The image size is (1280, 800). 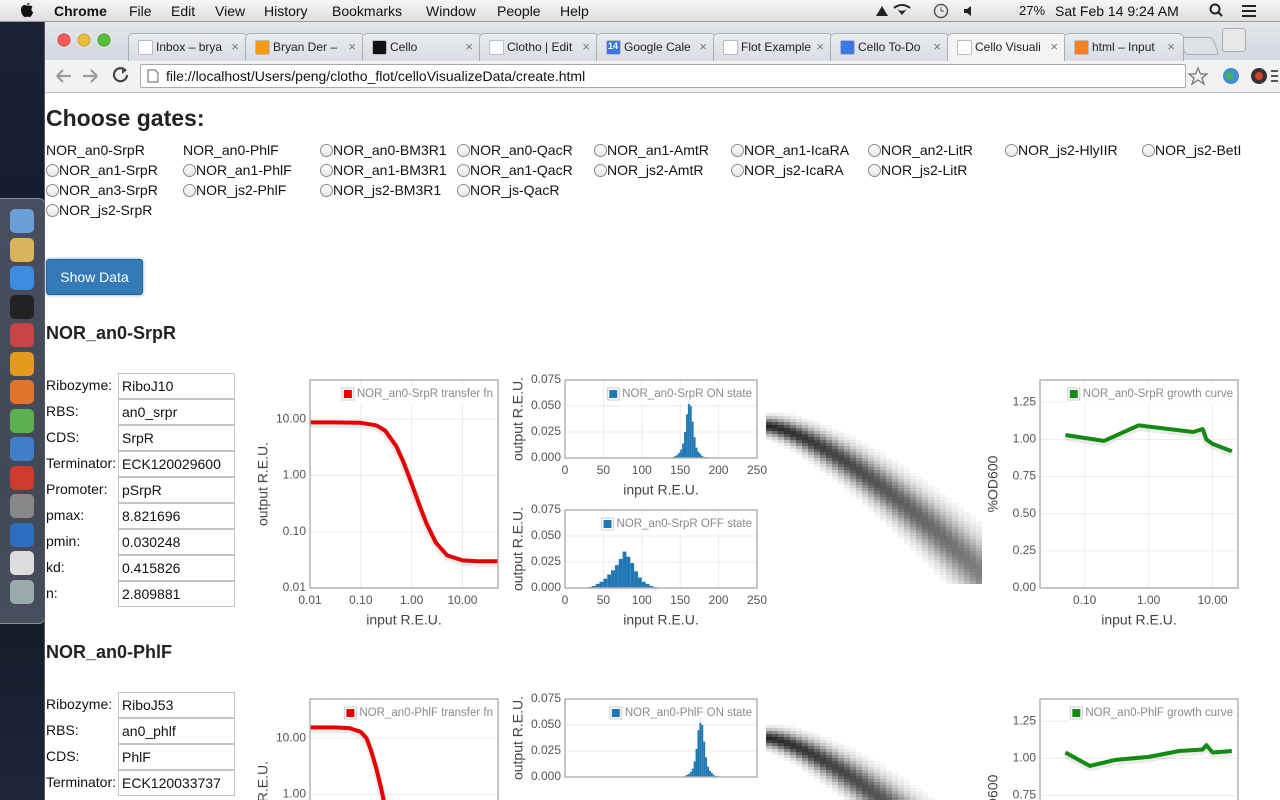 What do you see at coordinates (140, 11) in the screenshot?
I see `menu-item: File` at bounding box center [140, 11].